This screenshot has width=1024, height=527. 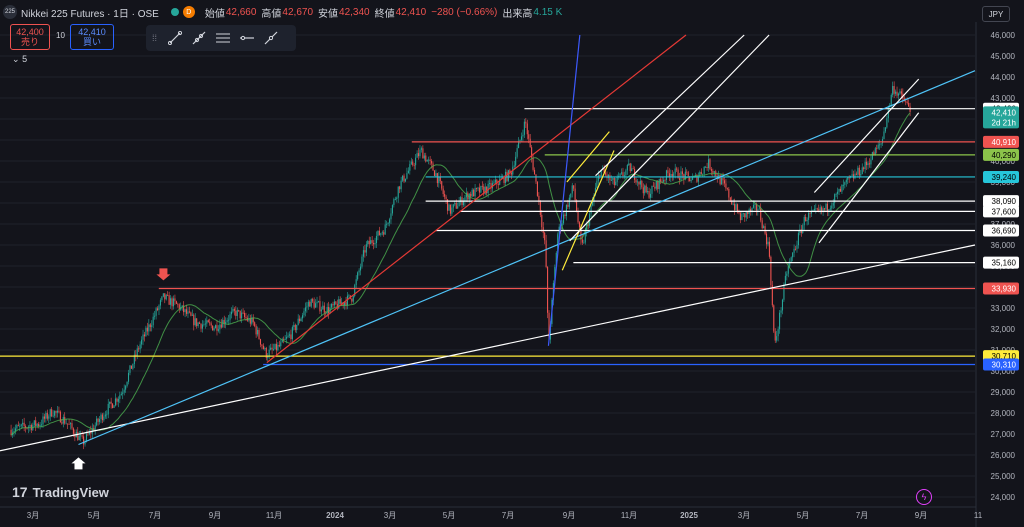 I want to click on sell-button: 42,400 売り, so click(x=30, y=37).